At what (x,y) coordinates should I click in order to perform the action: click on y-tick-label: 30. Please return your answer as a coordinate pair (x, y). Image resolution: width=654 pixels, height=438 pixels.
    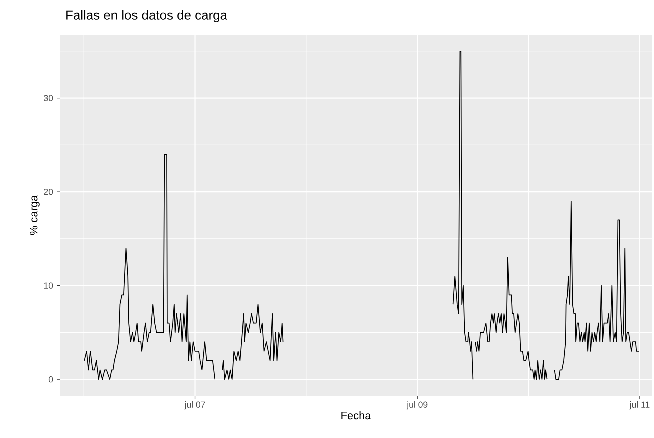
    Looking at the image, I should click on (49, 98).